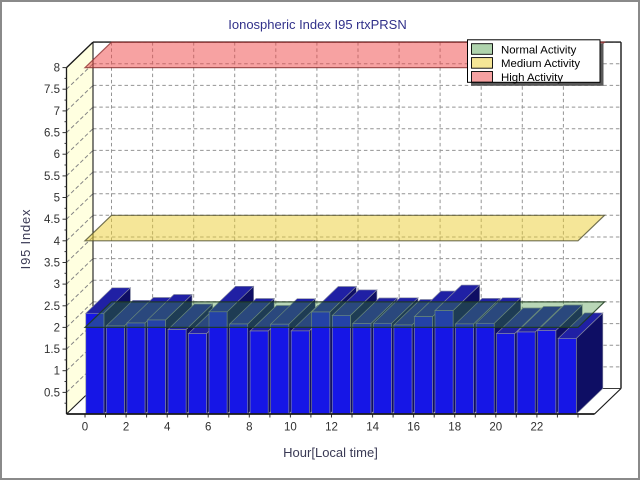  I want to click on svg-text: 10, so click(290, 428).